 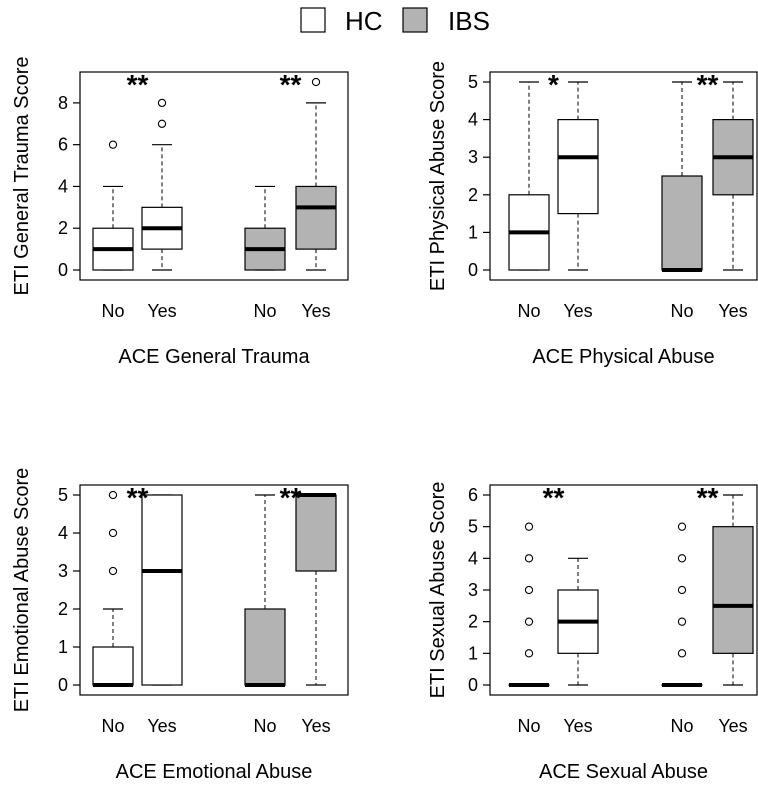 What do you see at coordinates (623, 772) in the screenshot?
I see `x-axis-title: ACE Sexual Abuse` at bounding box center [623, 772].